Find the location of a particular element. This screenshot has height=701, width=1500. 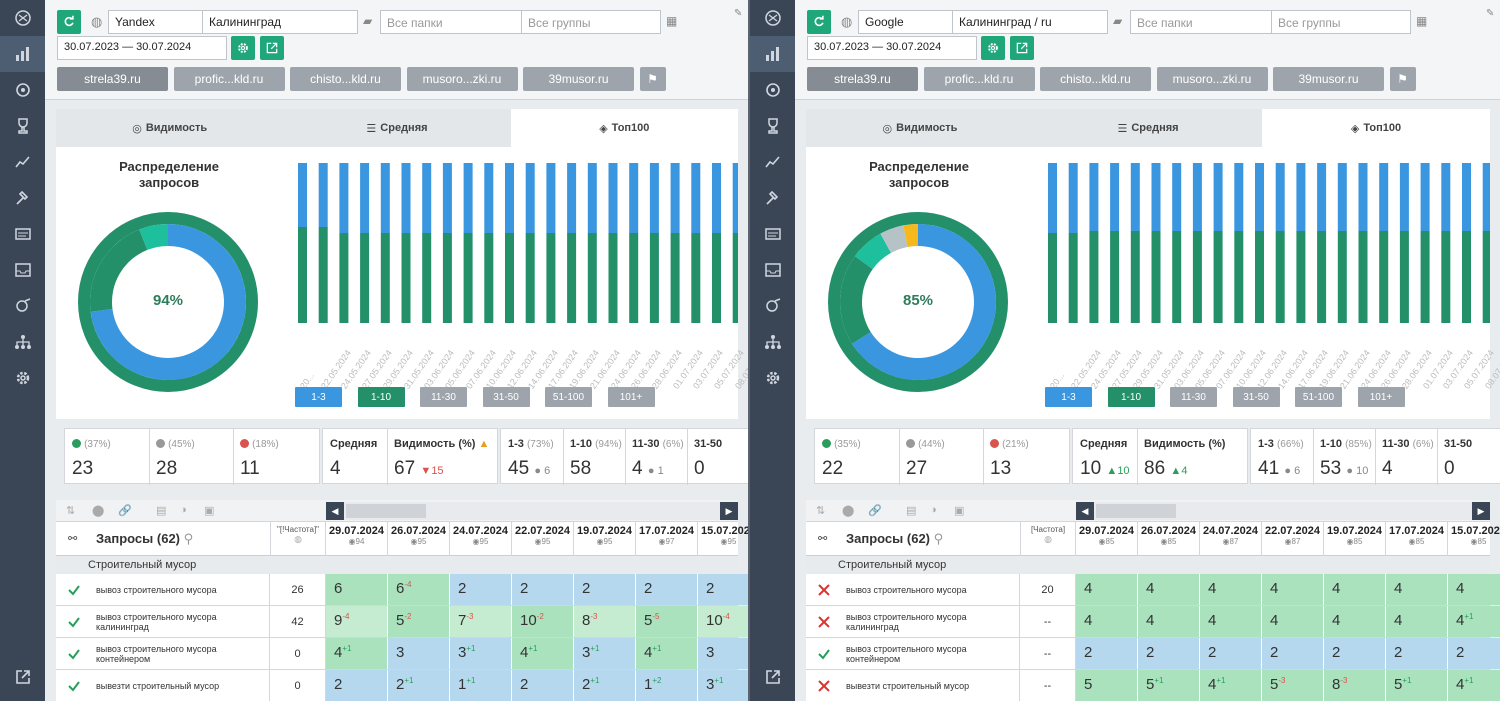

refresh-button is located at coordinates (819, 22).